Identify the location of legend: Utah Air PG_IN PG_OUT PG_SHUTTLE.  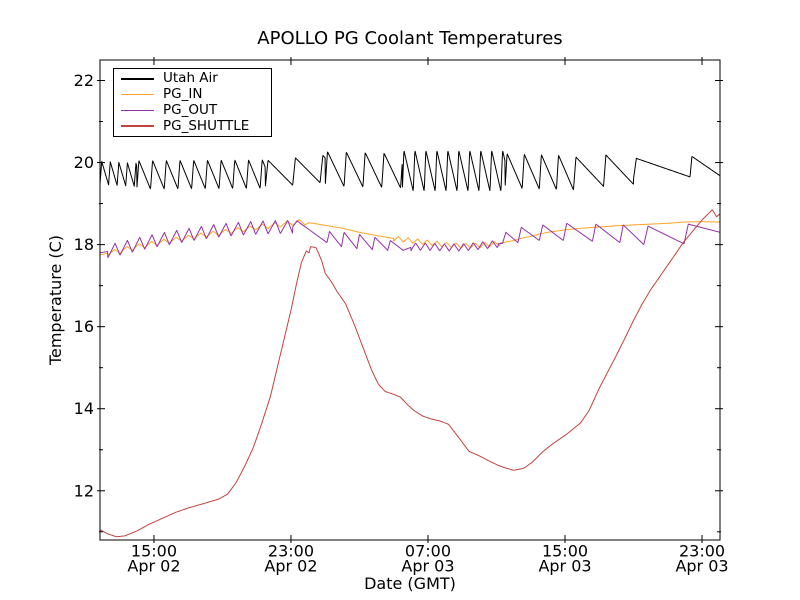
(192, 102).